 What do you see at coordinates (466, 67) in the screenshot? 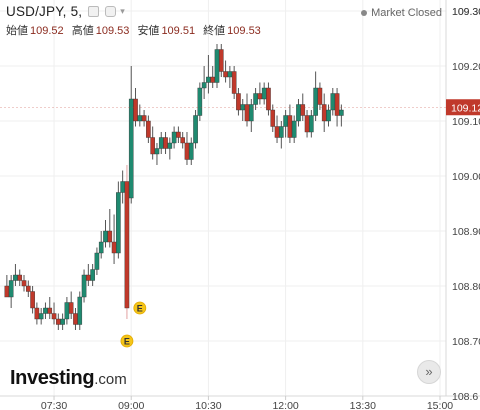
I see `y-tick-label: 109.20` at bounding box center [466, 67].